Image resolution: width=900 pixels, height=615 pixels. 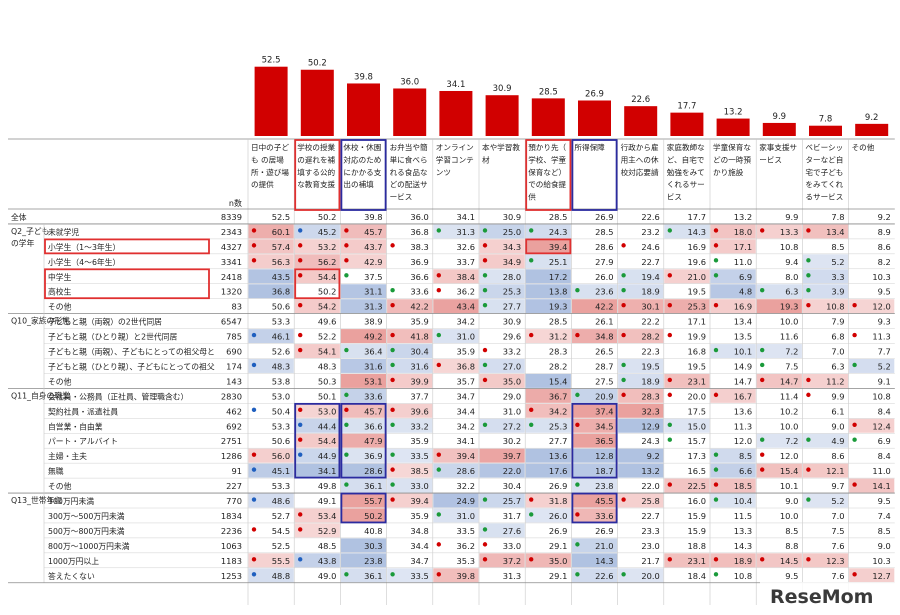 What do you see at coordinates (419, 576) in the screenshot?
I see `cell-value: 33.5` at bounding box center [419, 576].